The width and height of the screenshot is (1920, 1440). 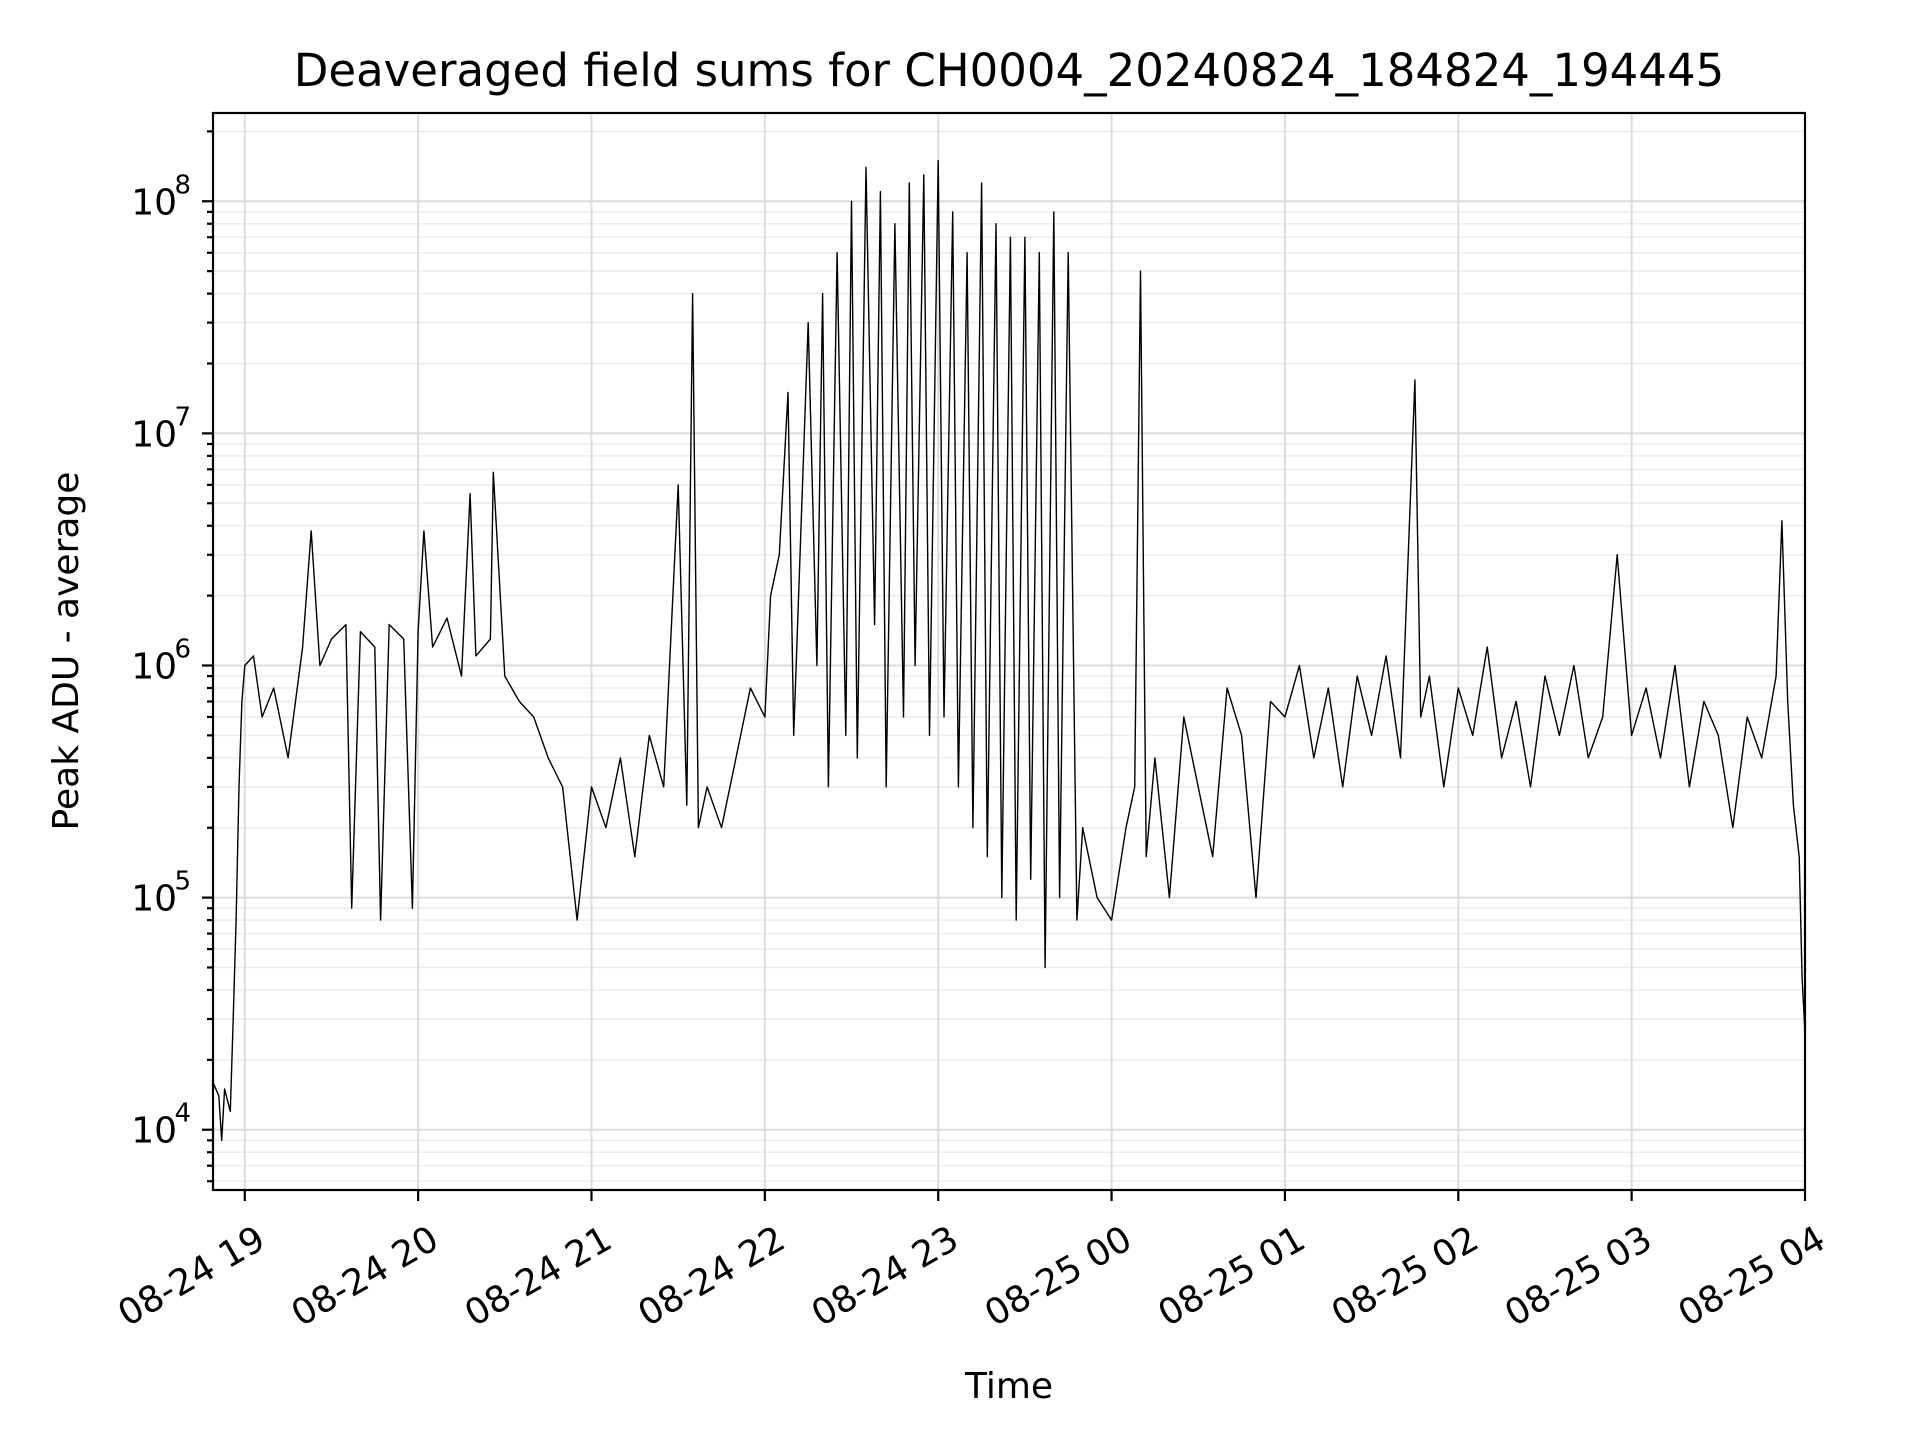 I want to click on x-tick-label: 08-24 23, so click(x=885, y=1276).